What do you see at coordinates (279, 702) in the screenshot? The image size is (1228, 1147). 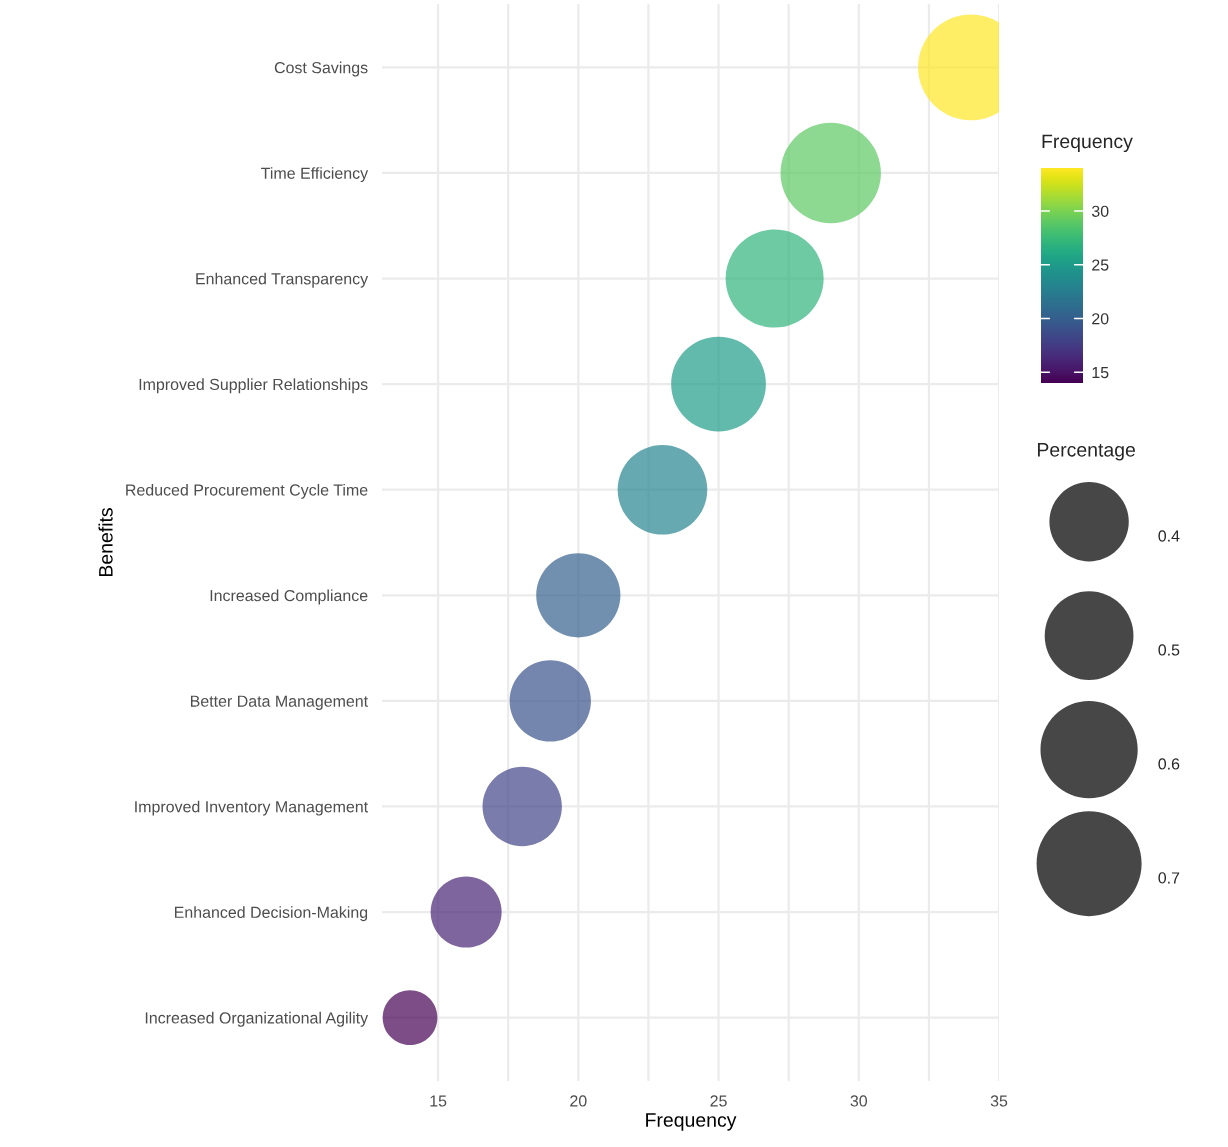 I see `y-tick-label: Better Data Management` at bounding box center [279, 702].